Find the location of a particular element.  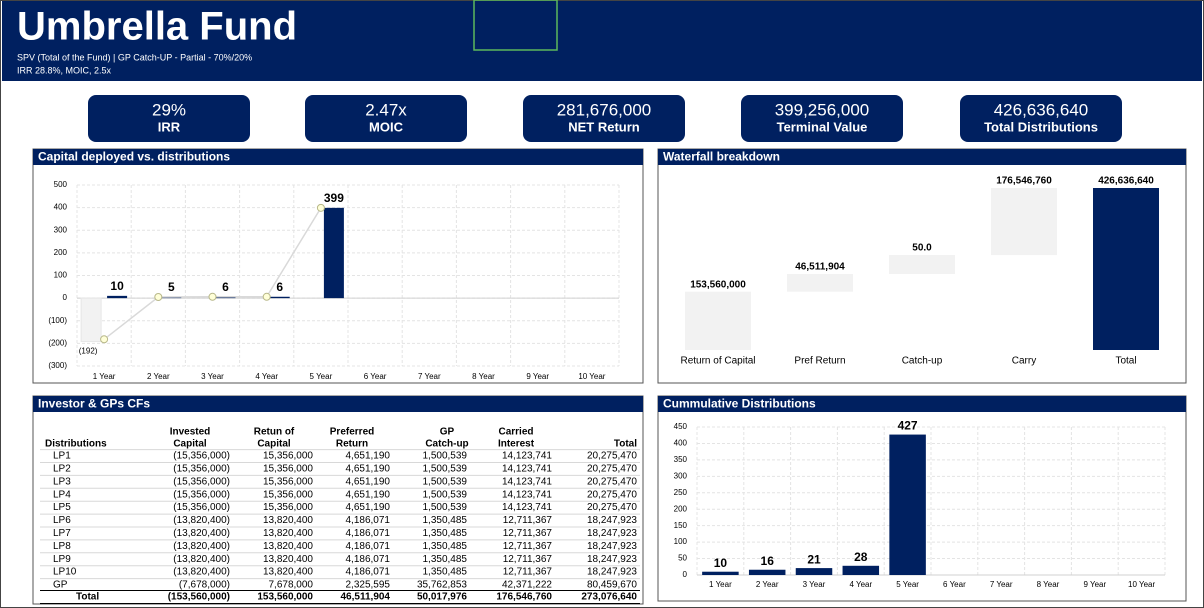

table-cell: LP9 is located at coordinates (62, 559).